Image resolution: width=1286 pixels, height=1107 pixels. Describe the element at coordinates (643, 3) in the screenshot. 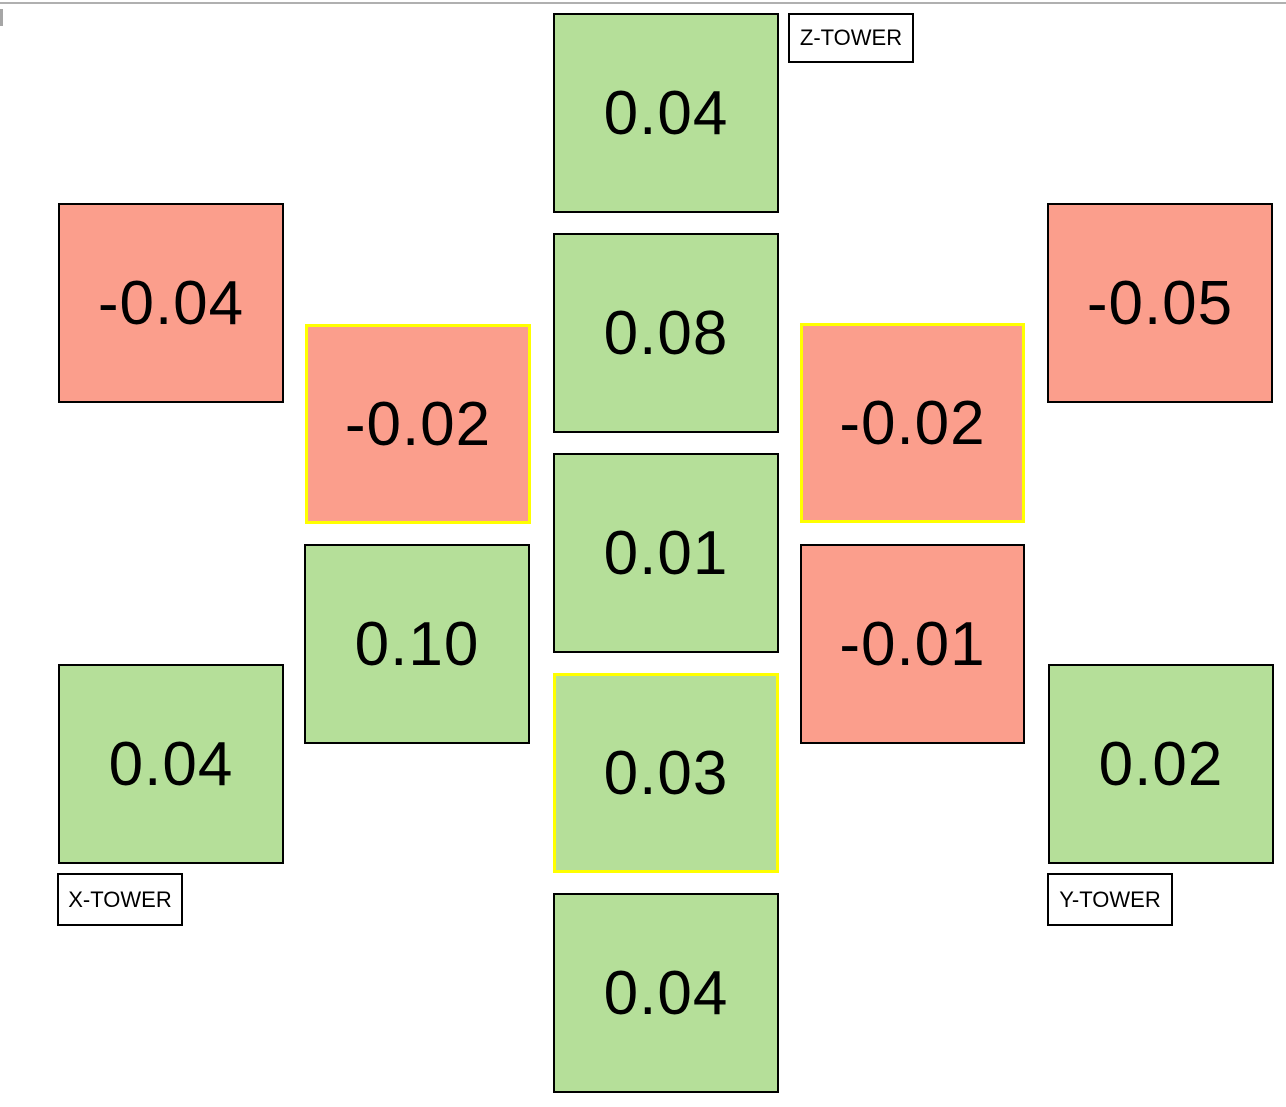

I see `window-top-edge` at that location.